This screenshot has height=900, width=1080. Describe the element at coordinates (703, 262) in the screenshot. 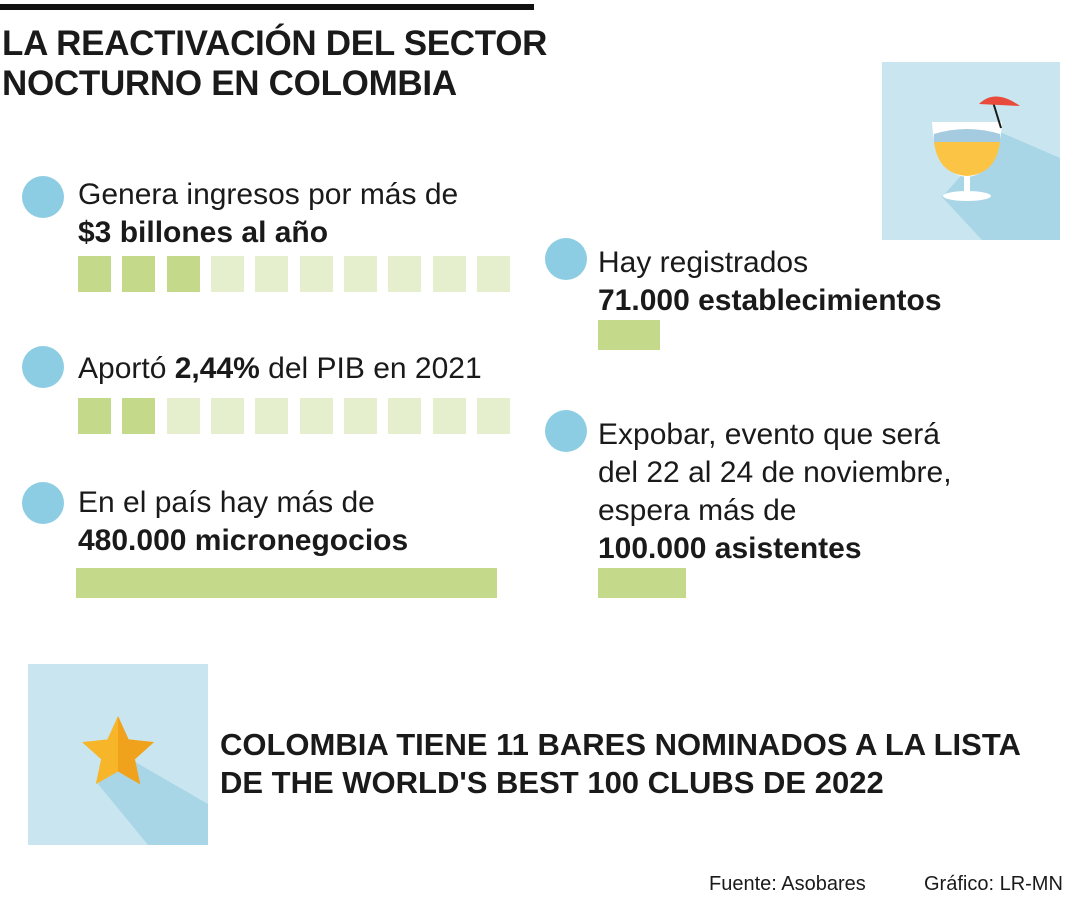

I see `stat-establecimientos-text: Hay registrados` at that location.